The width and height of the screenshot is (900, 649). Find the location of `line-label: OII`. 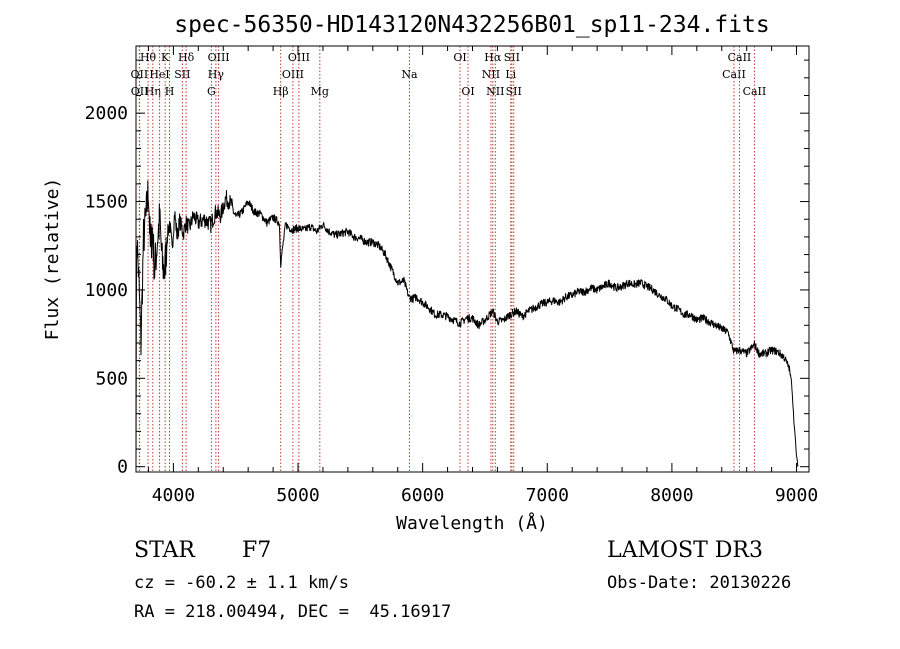

line-label: OII is located at coordinates (140, 91).